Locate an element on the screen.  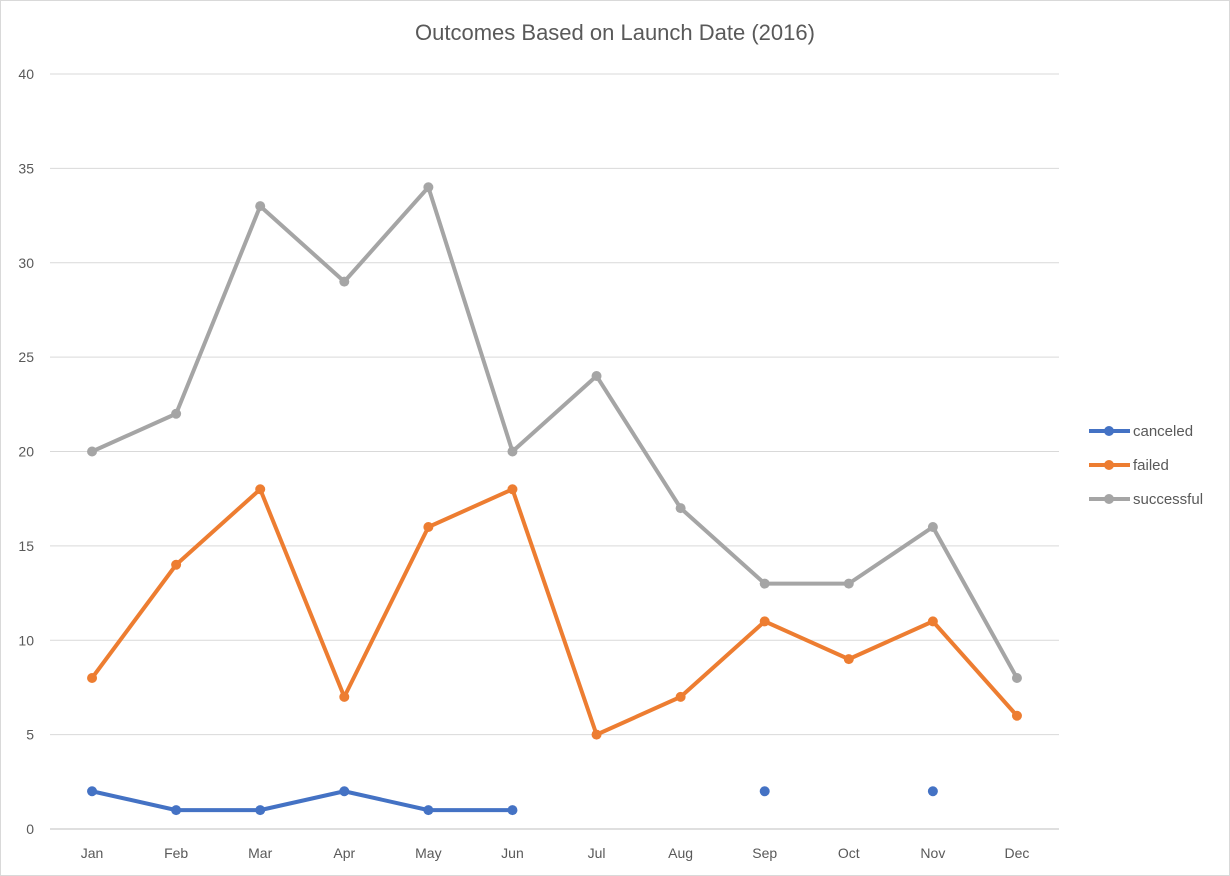
data-point-successful-jun is located at coordinates (512, 451).